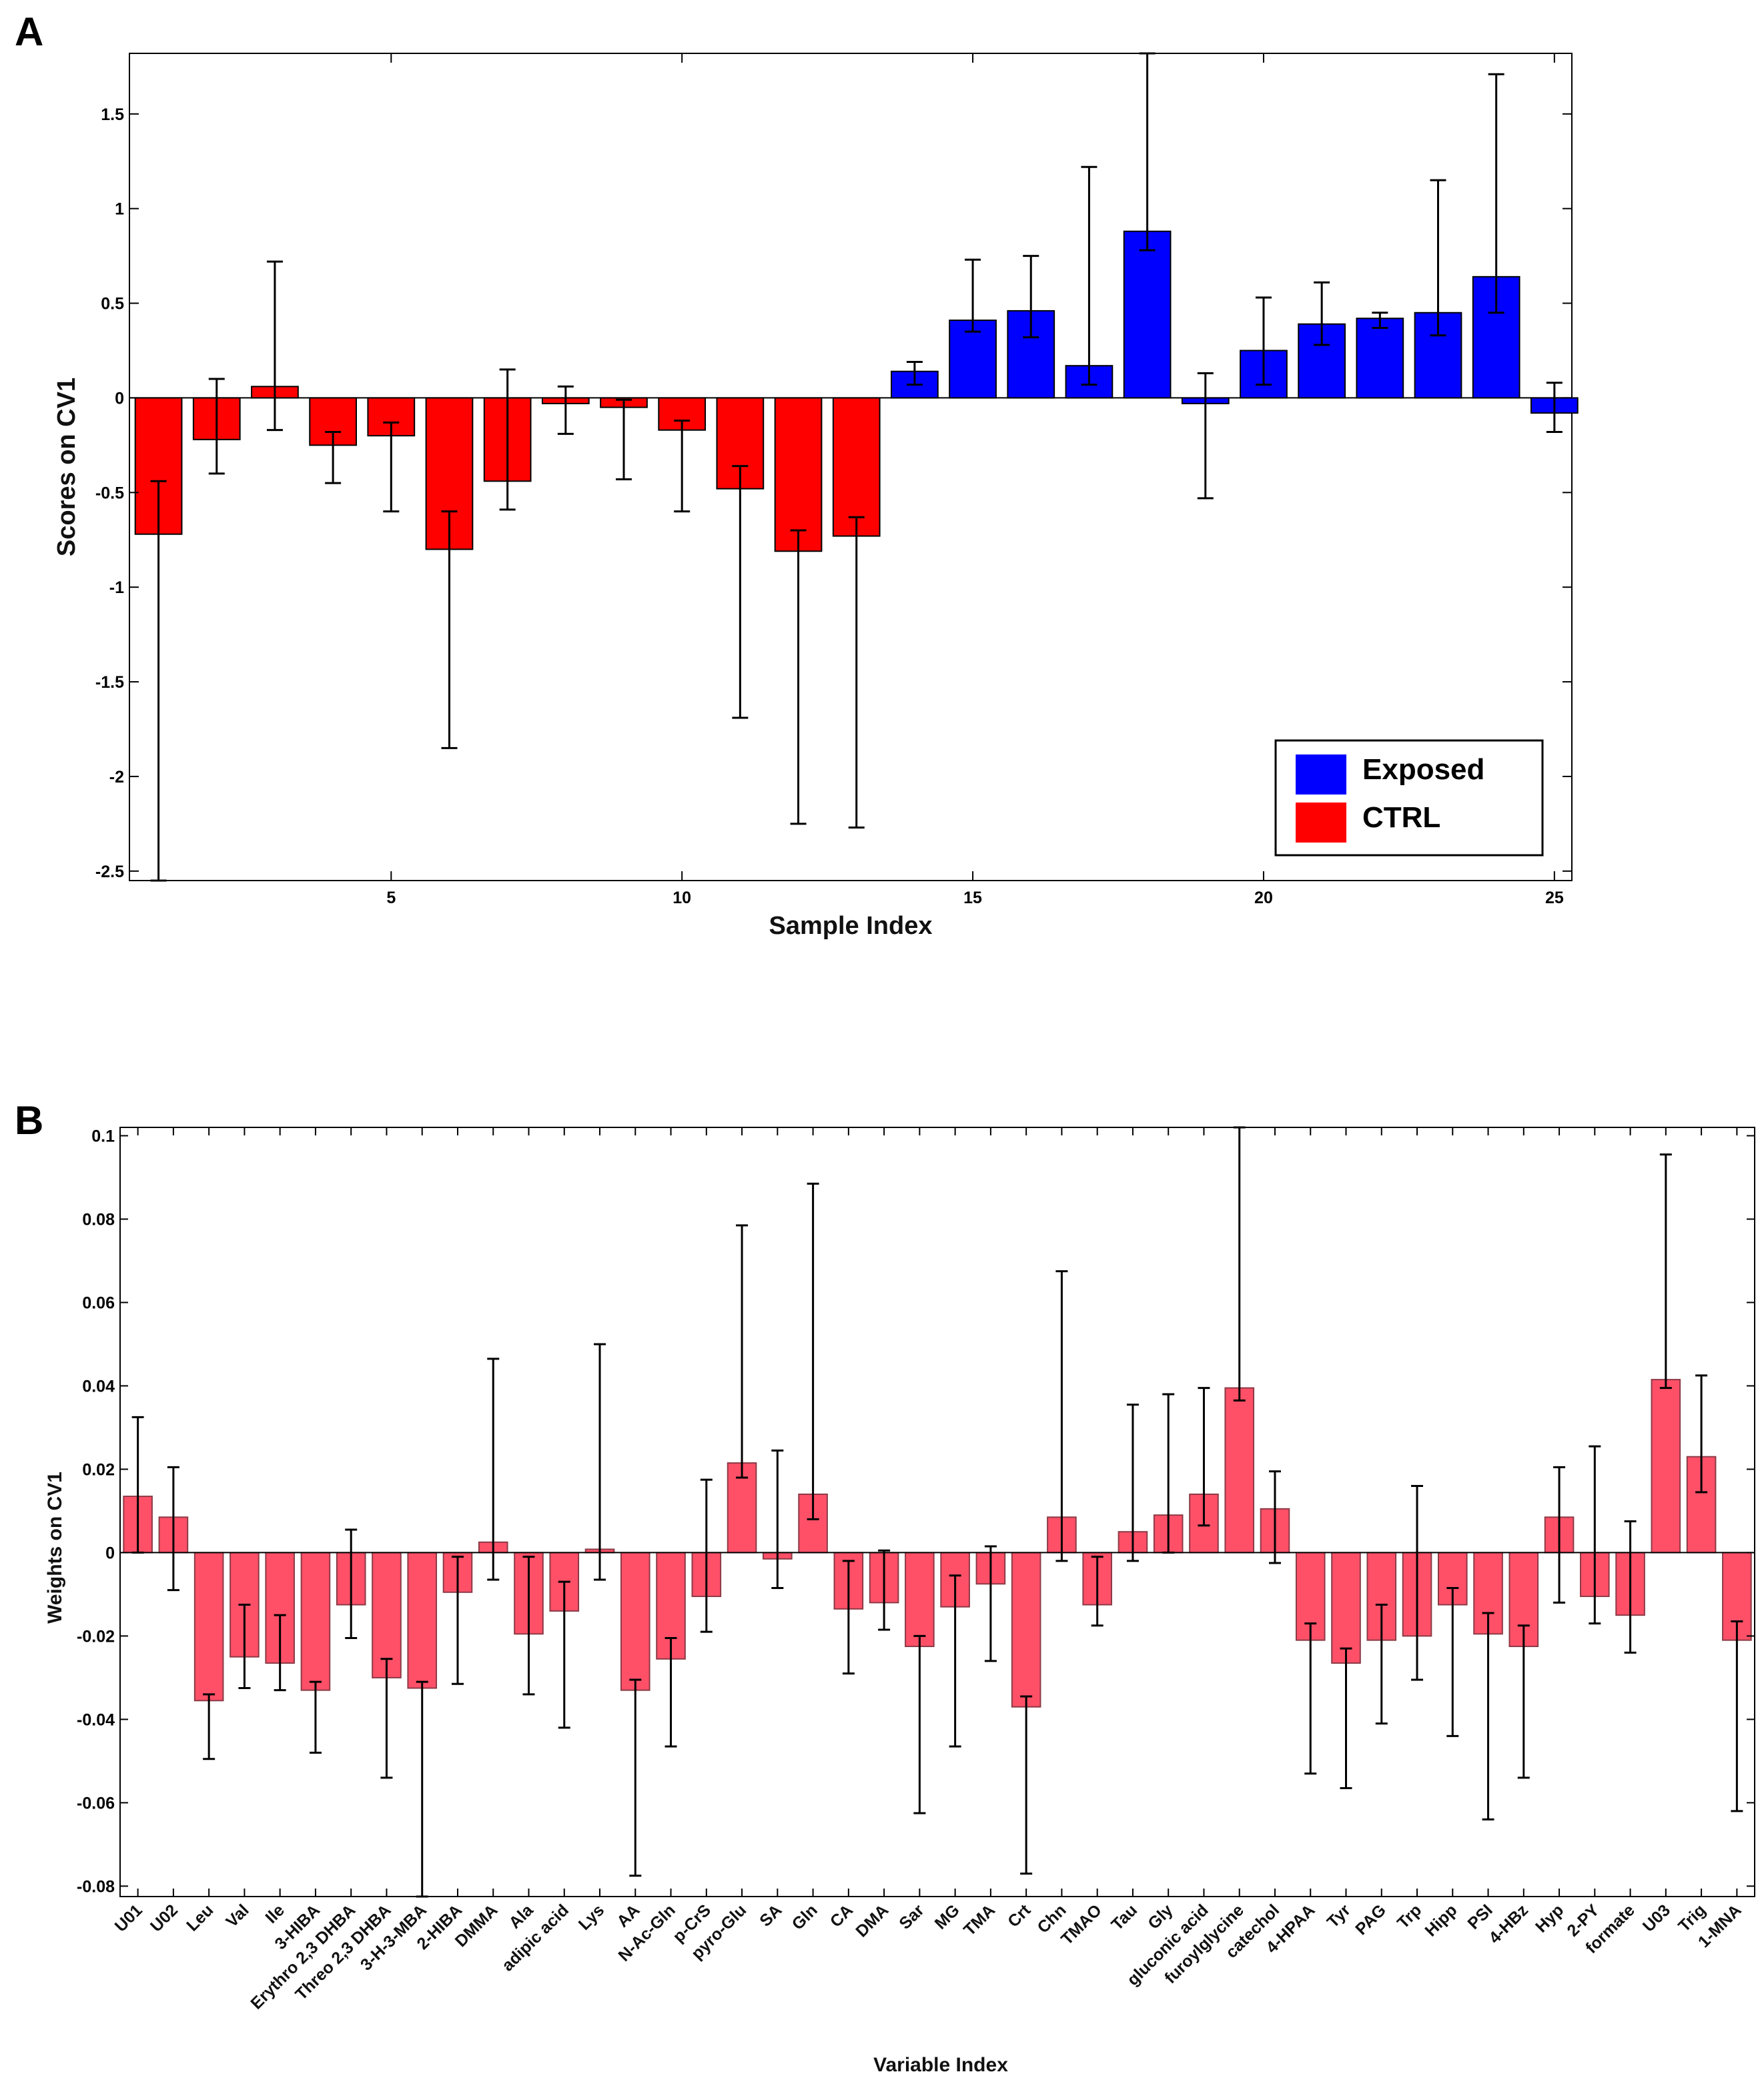  Describe the element at coordinates (275, 1914) in the screenshot. I see `x-tick-label-ile: Ile` at that location.